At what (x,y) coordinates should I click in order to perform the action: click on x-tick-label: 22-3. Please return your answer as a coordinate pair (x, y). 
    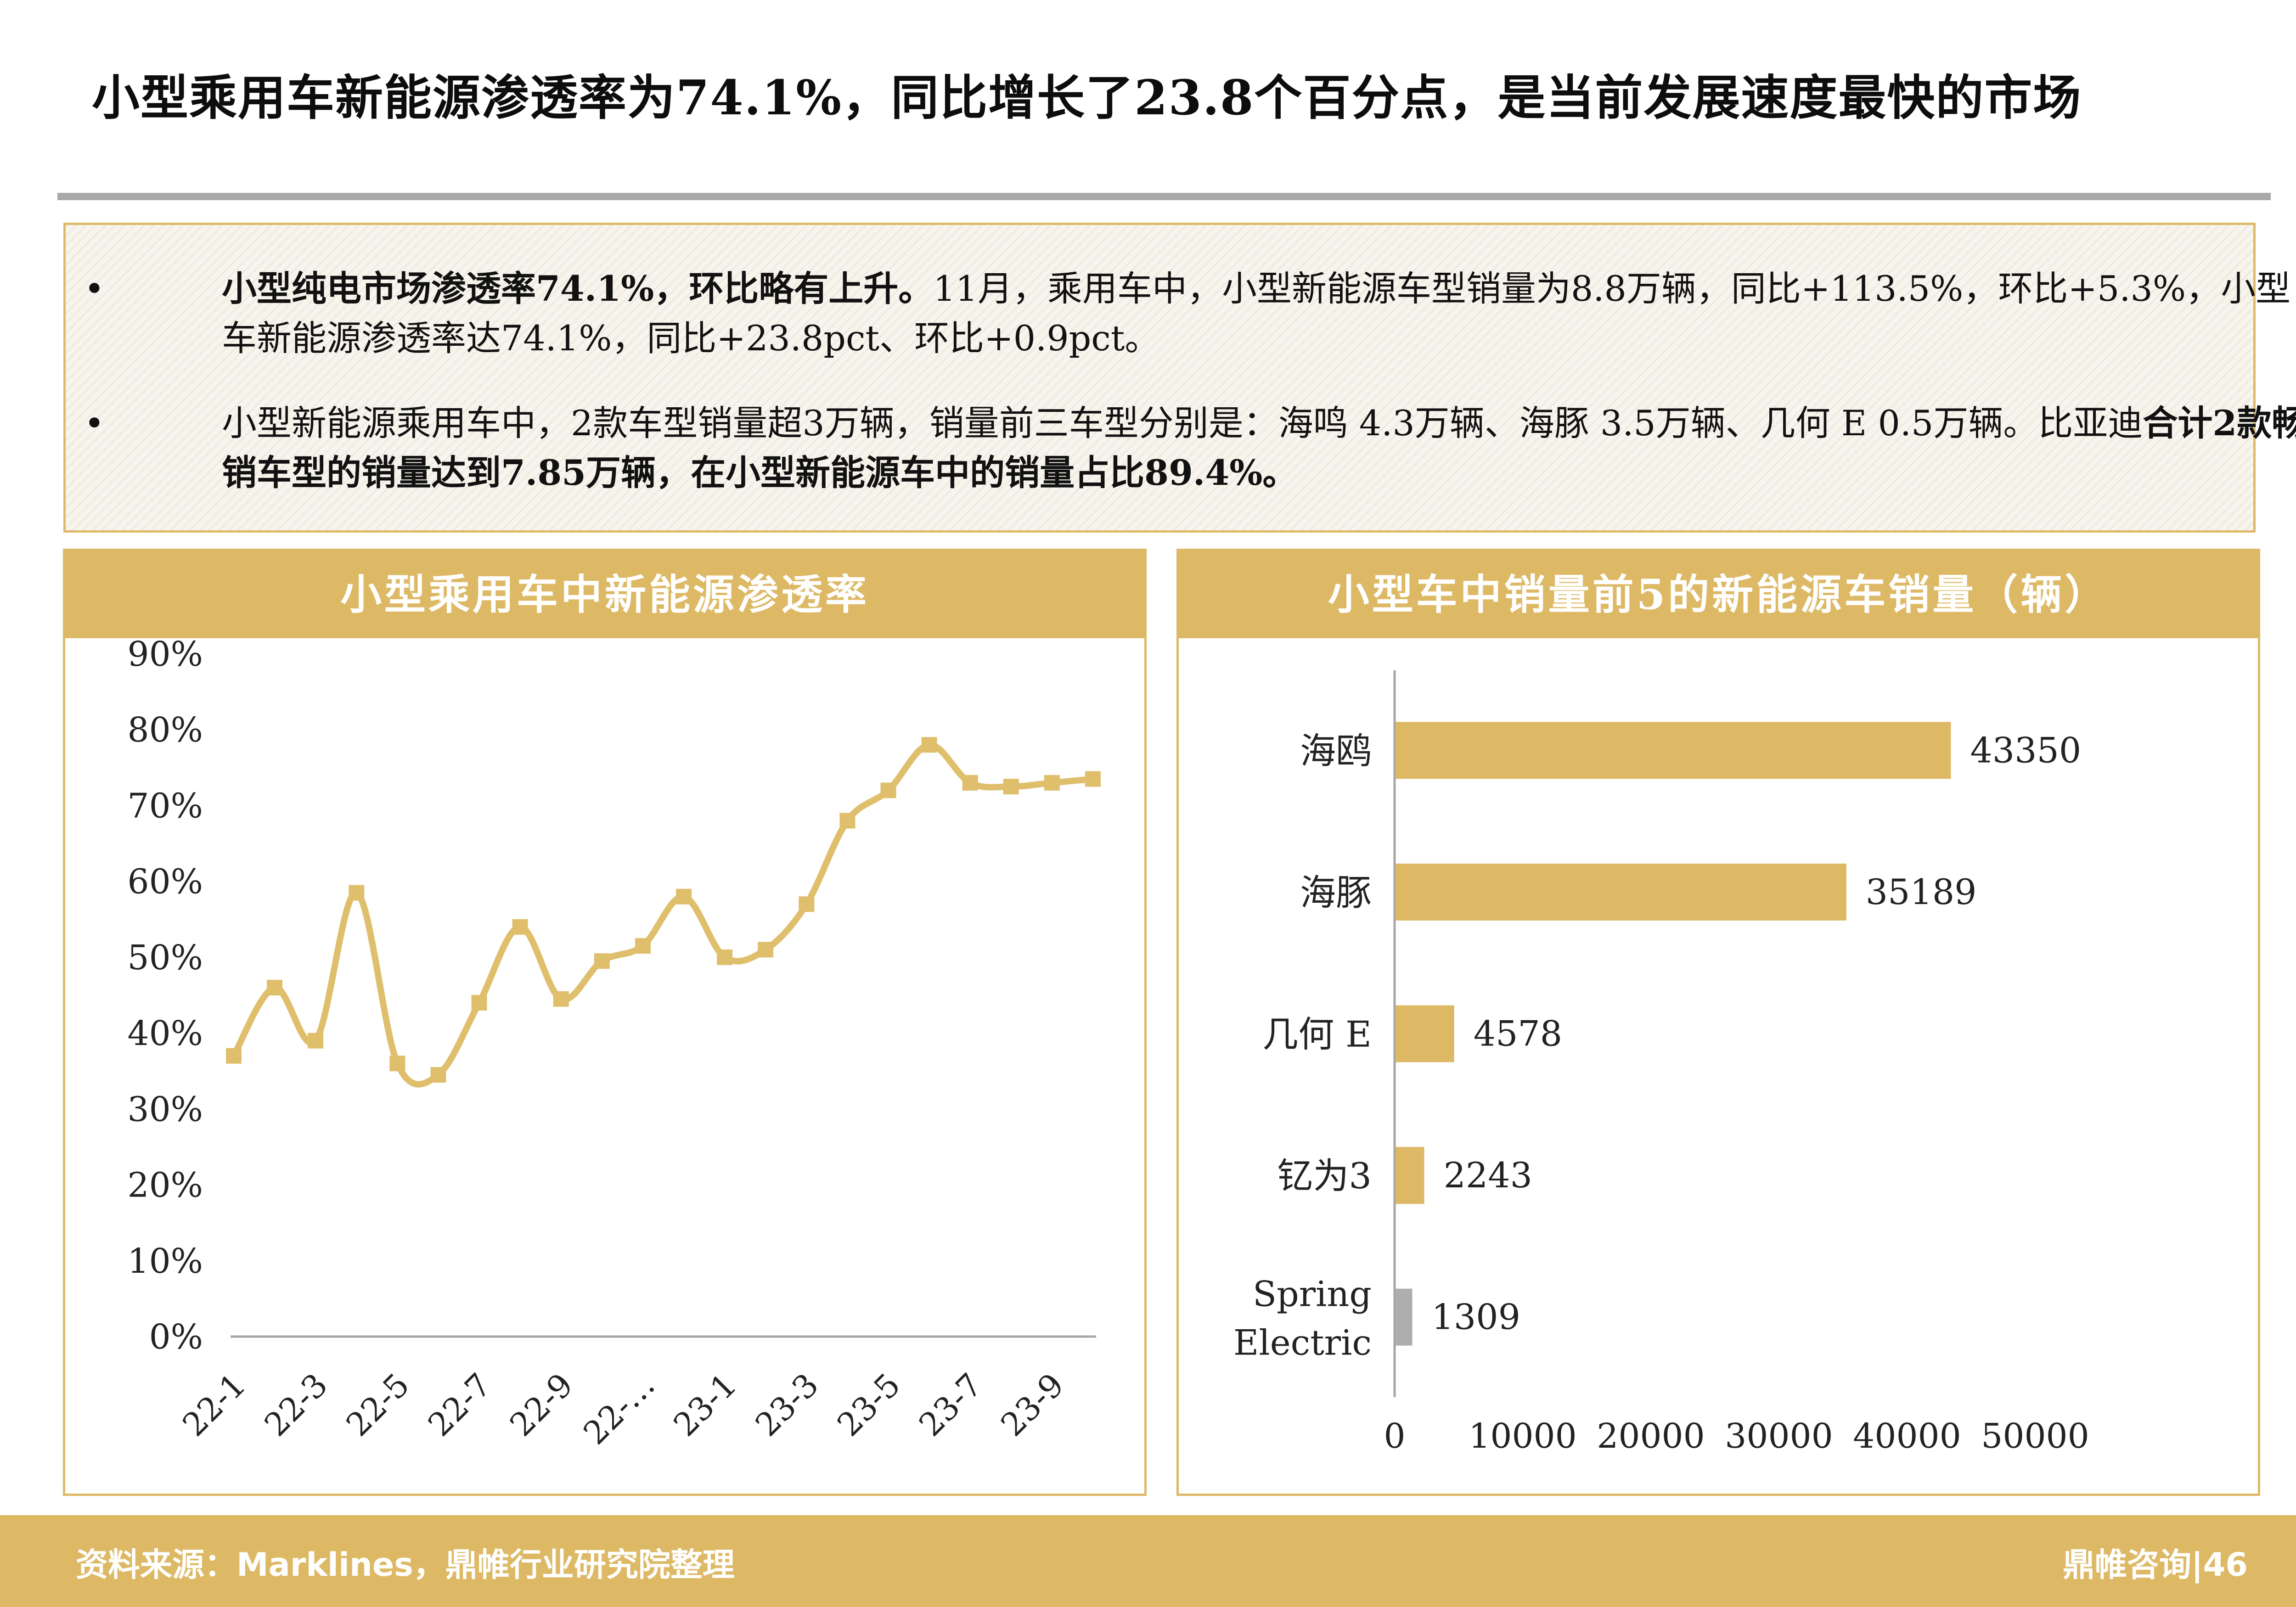
    Looking at the image, I should click on (296, 1405).